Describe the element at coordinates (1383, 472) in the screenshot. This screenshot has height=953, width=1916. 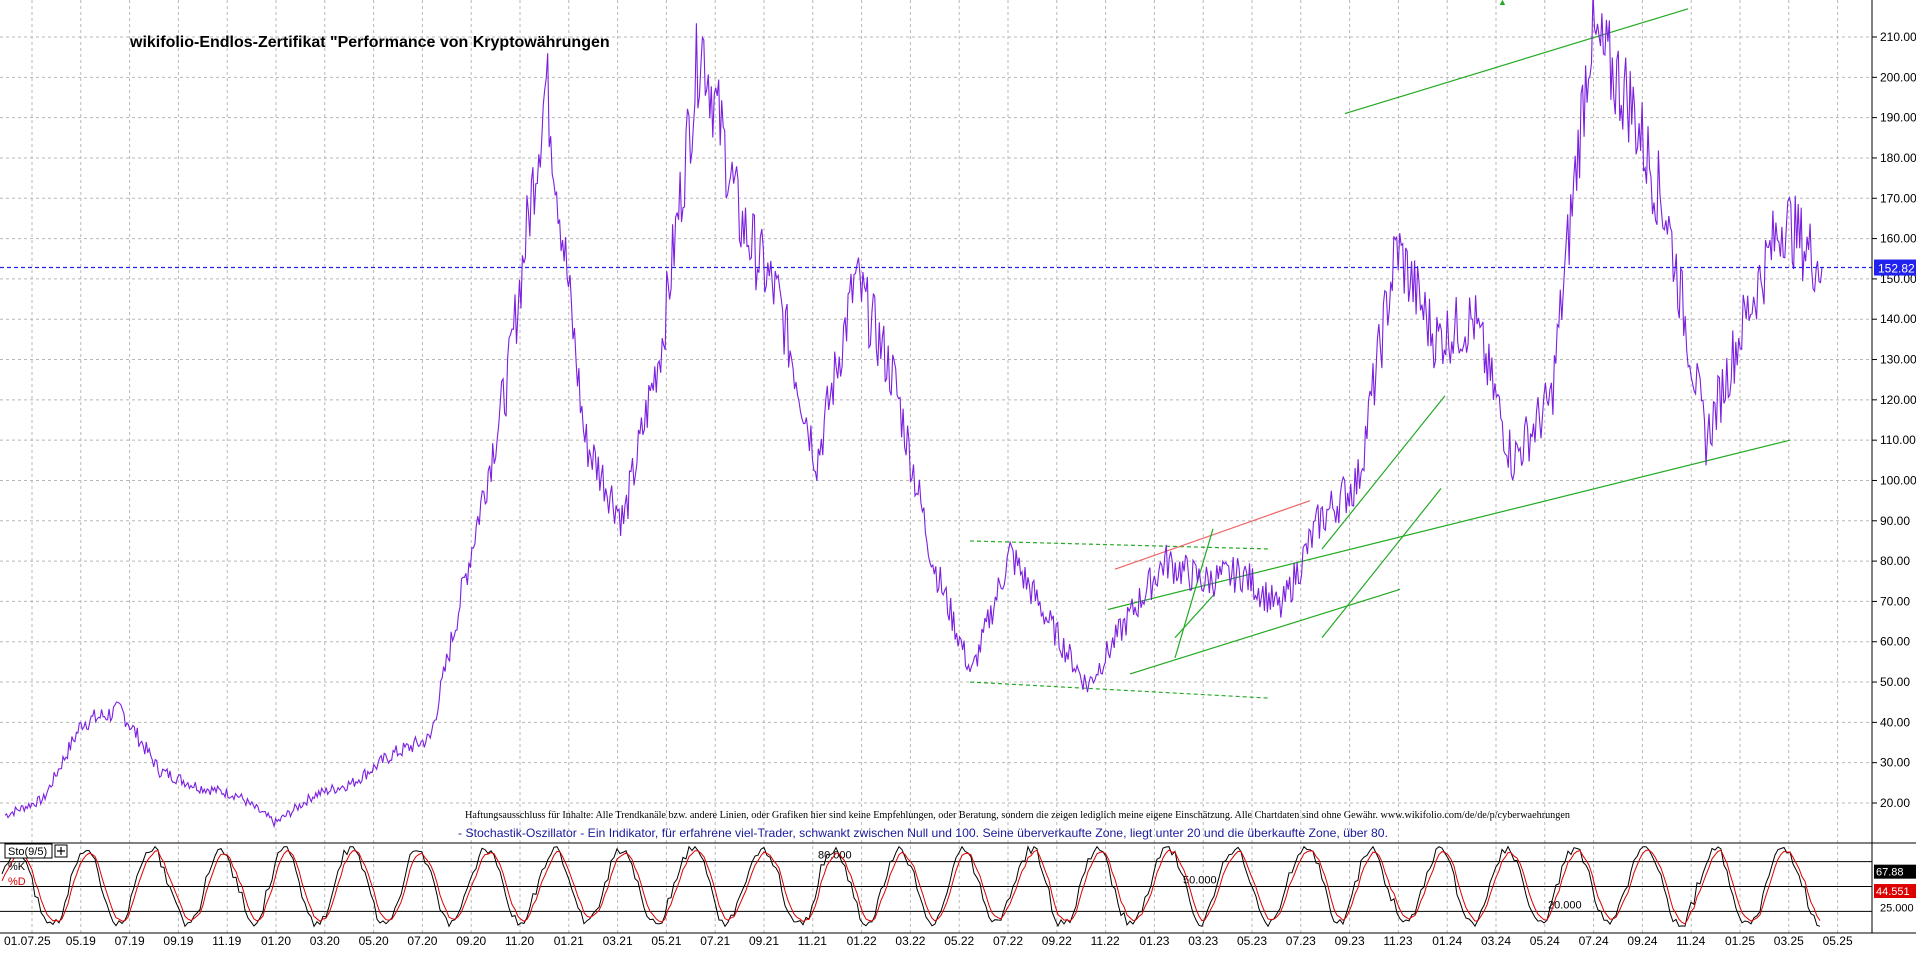
I see `trend-channel-d` at that location.